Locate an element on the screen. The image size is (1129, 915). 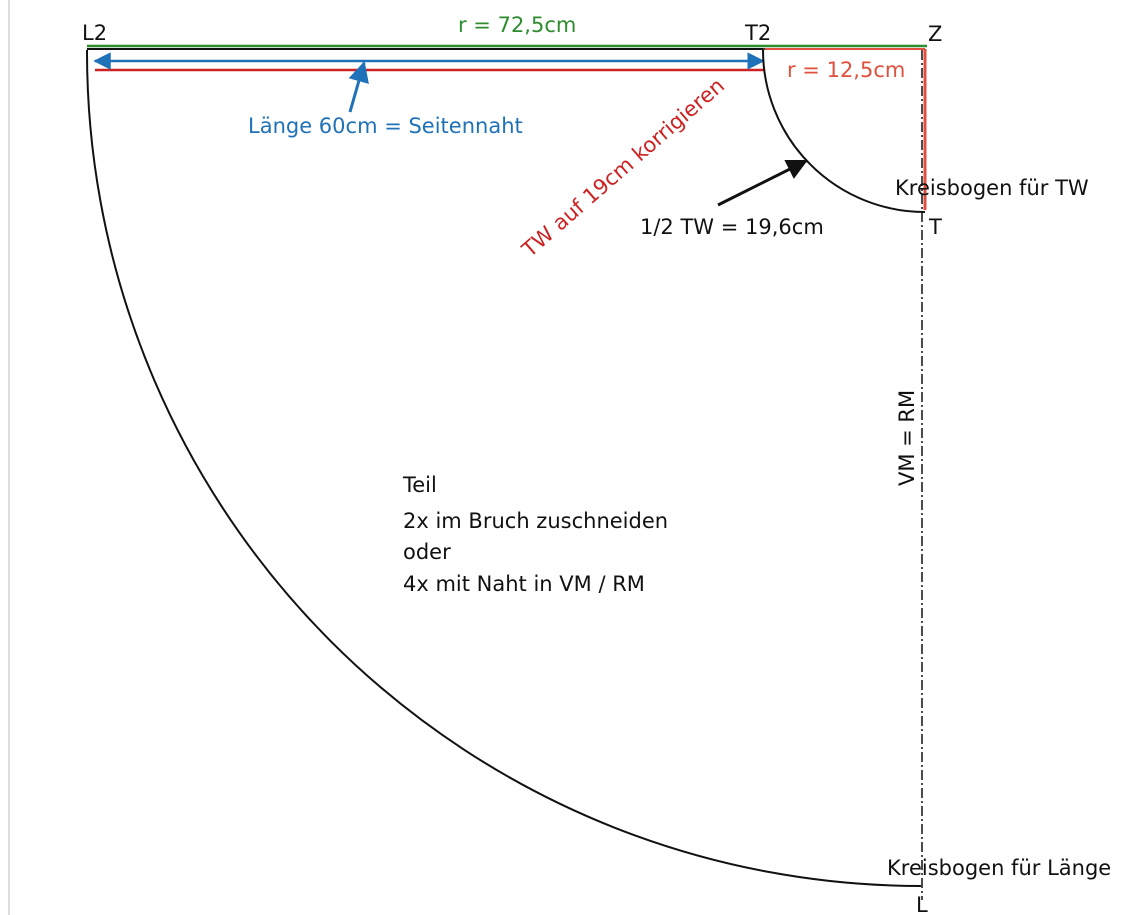
length-arc-note: Kreisbogen für Länge is located at coordinates (999, 868).